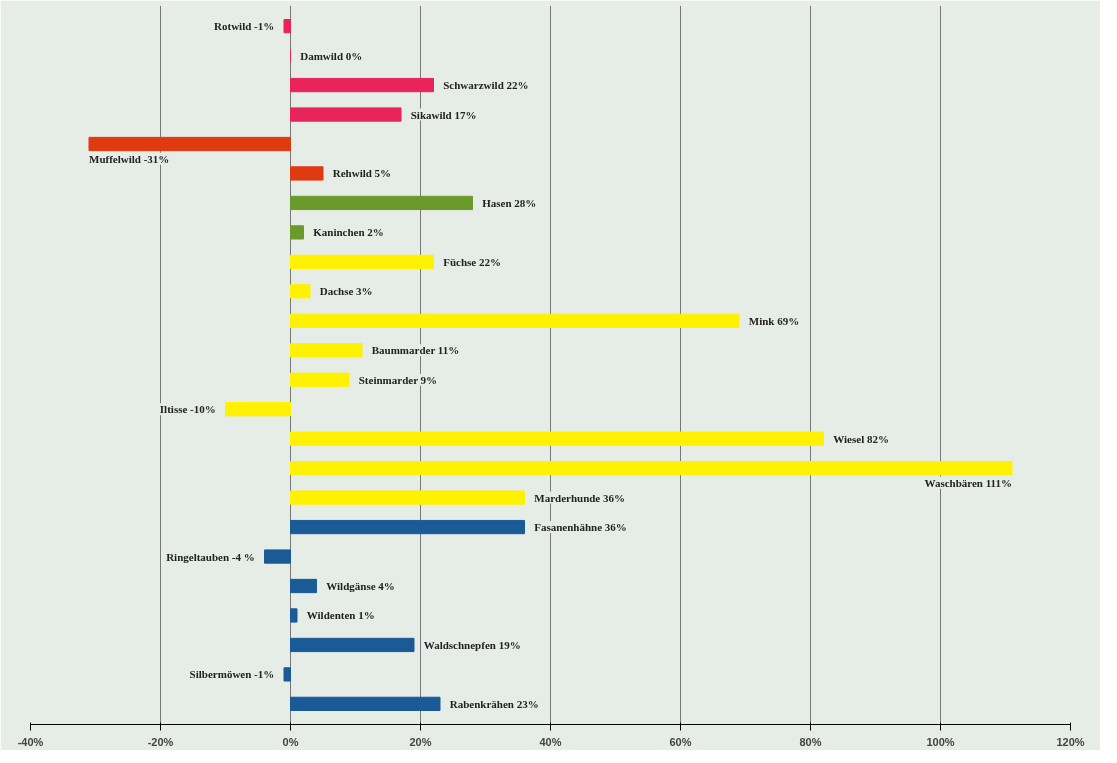 This screenshot has width=1117, height=763. I want to click on data-label: Ringeltauben -4 %, so click(210, 556).